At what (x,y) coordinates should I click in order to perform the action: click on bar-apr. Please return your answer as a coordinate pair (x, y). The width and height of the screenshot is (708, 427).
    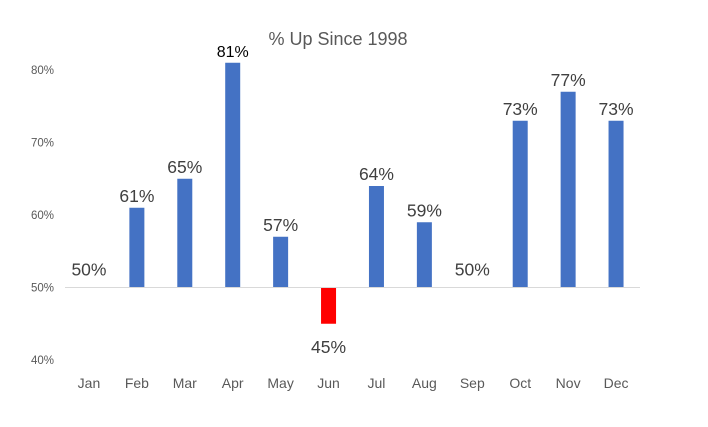
    Looking at the image, I should click on (233, 175).